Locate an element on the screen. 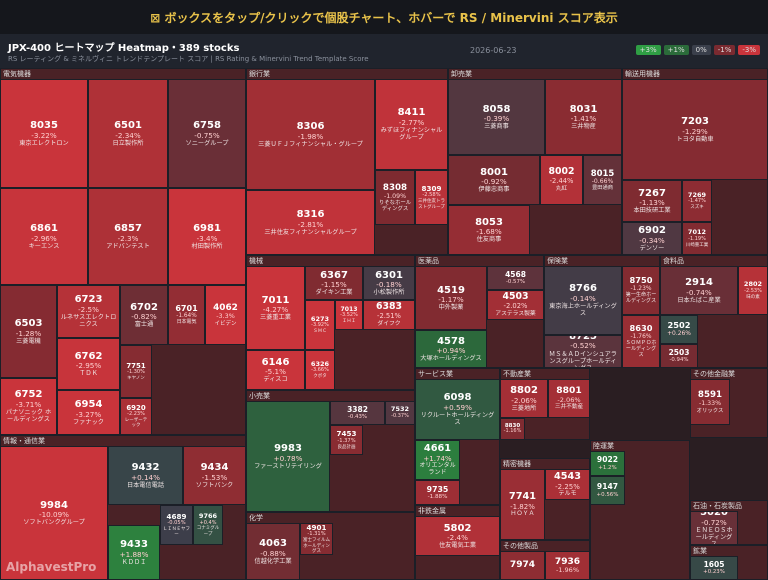  stock-tile: 6920 -2.23% レーザーテック is located at coordinates (136, 416).